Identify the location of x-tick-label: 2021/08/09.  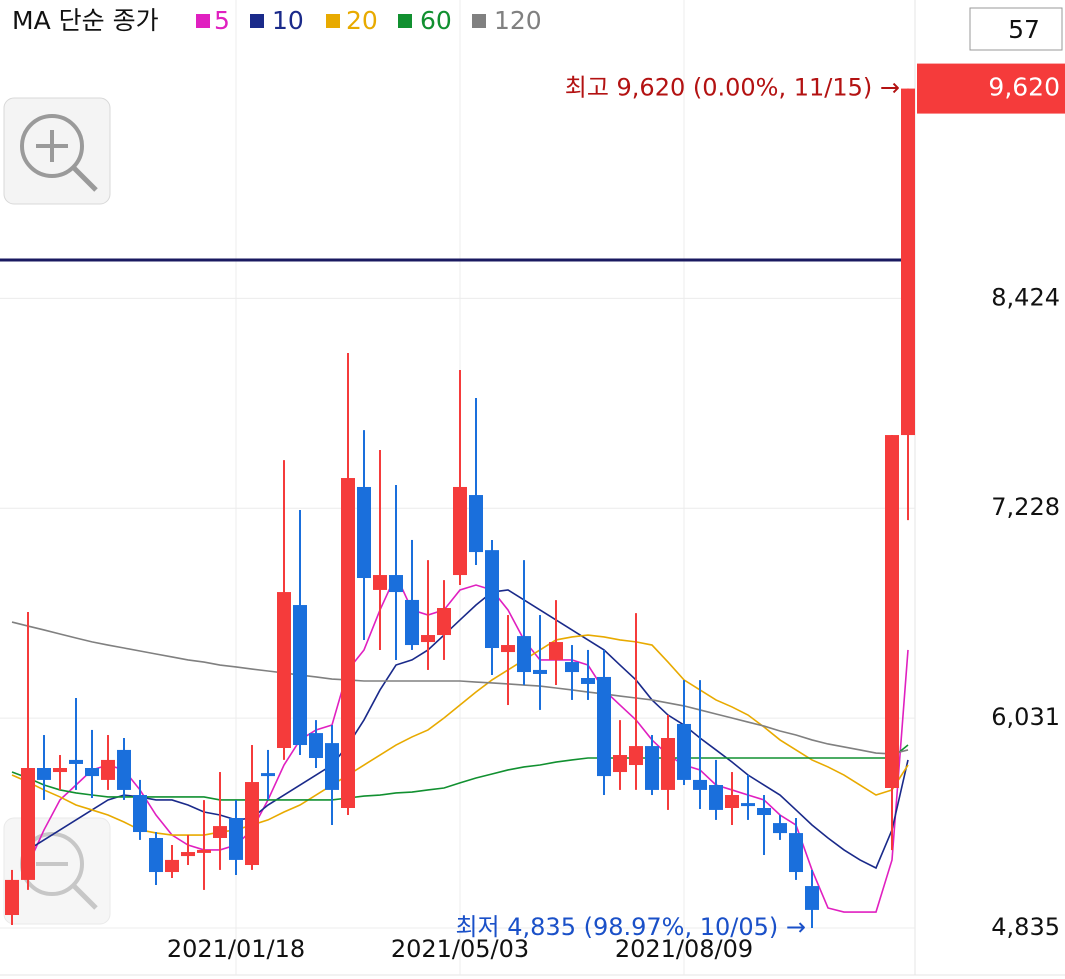
(684, 949).